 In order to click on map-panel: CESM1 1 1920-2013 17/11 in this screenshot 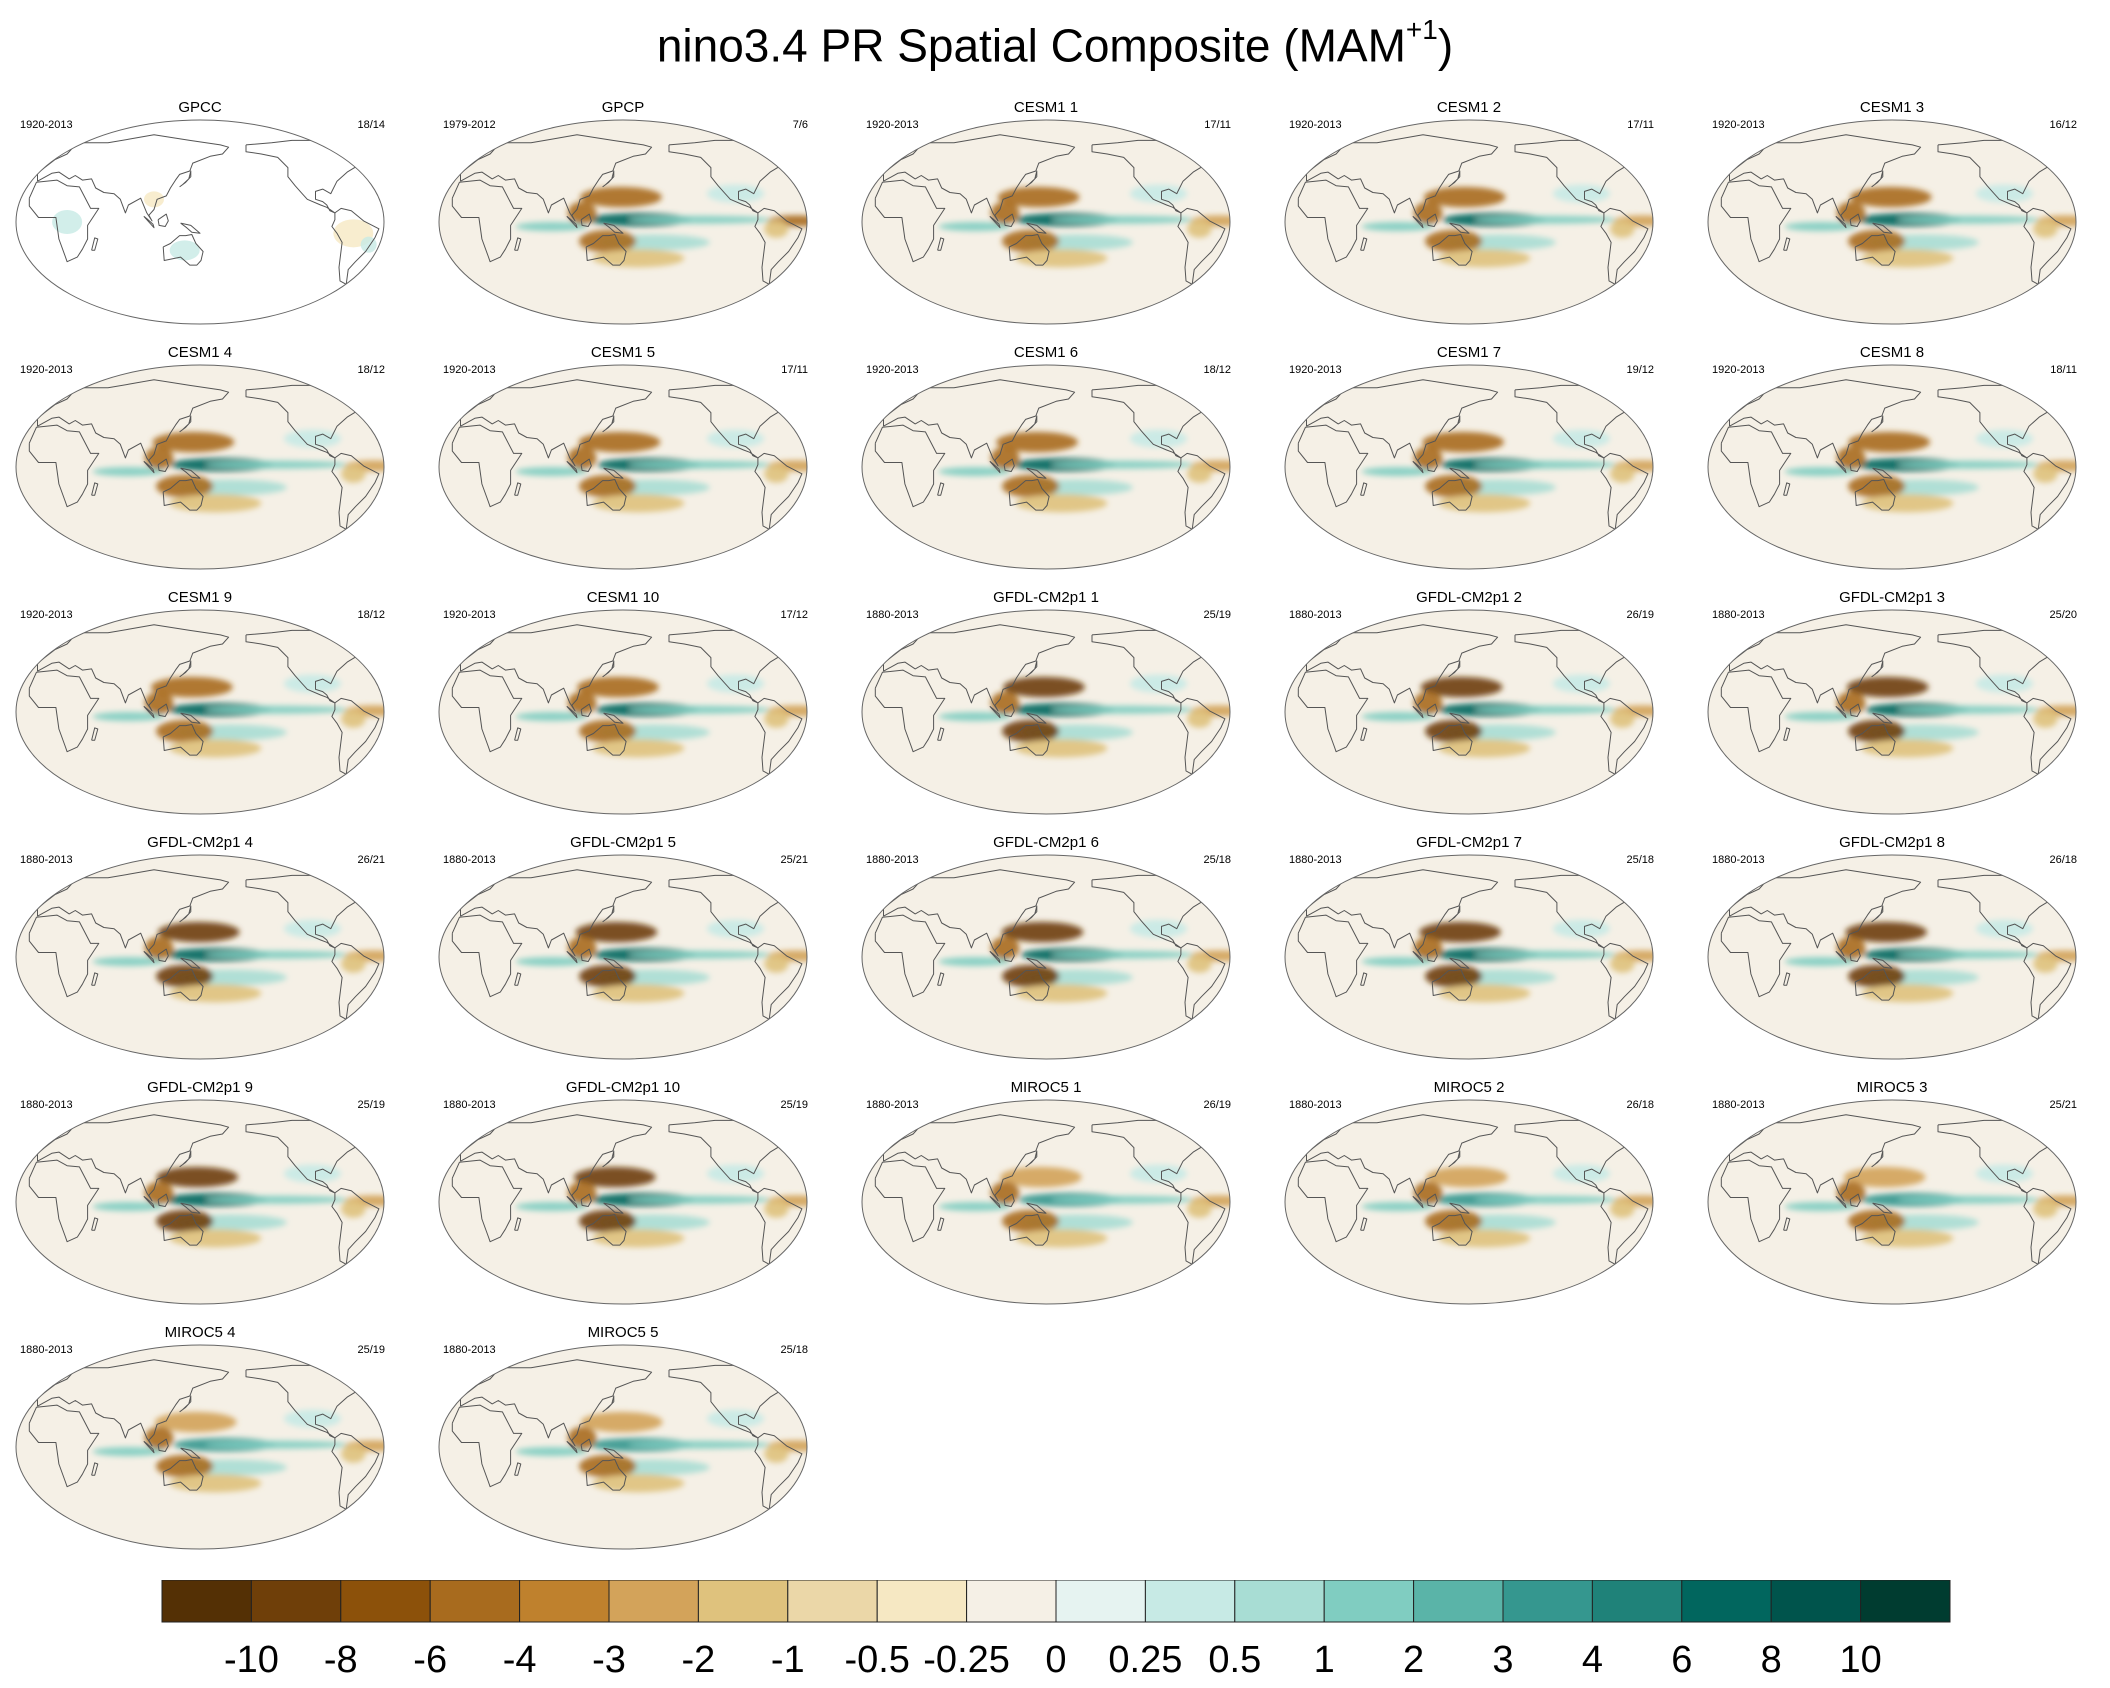, I will do `click(1046, 215)`.